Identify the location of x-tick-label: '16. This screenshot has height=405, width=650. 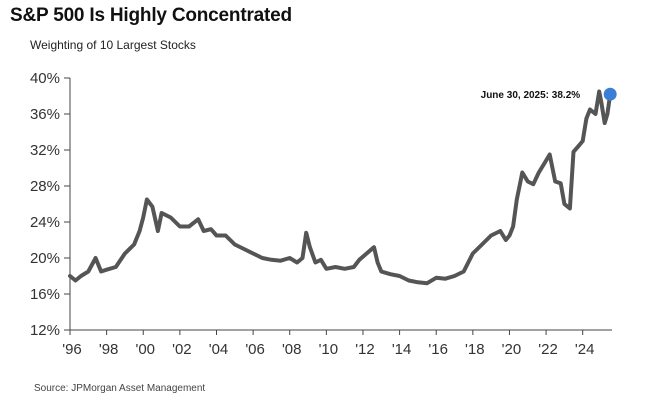
(438, 349).